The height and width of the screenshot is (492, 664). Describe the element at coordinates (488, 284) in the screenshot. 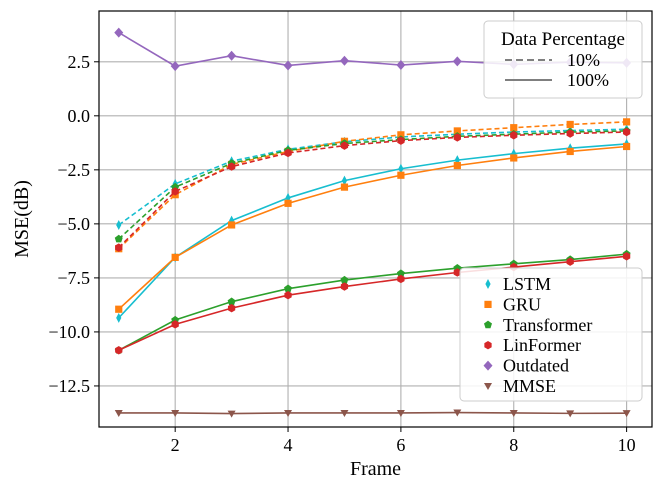

I see `legend-marker-lstm` at that location.